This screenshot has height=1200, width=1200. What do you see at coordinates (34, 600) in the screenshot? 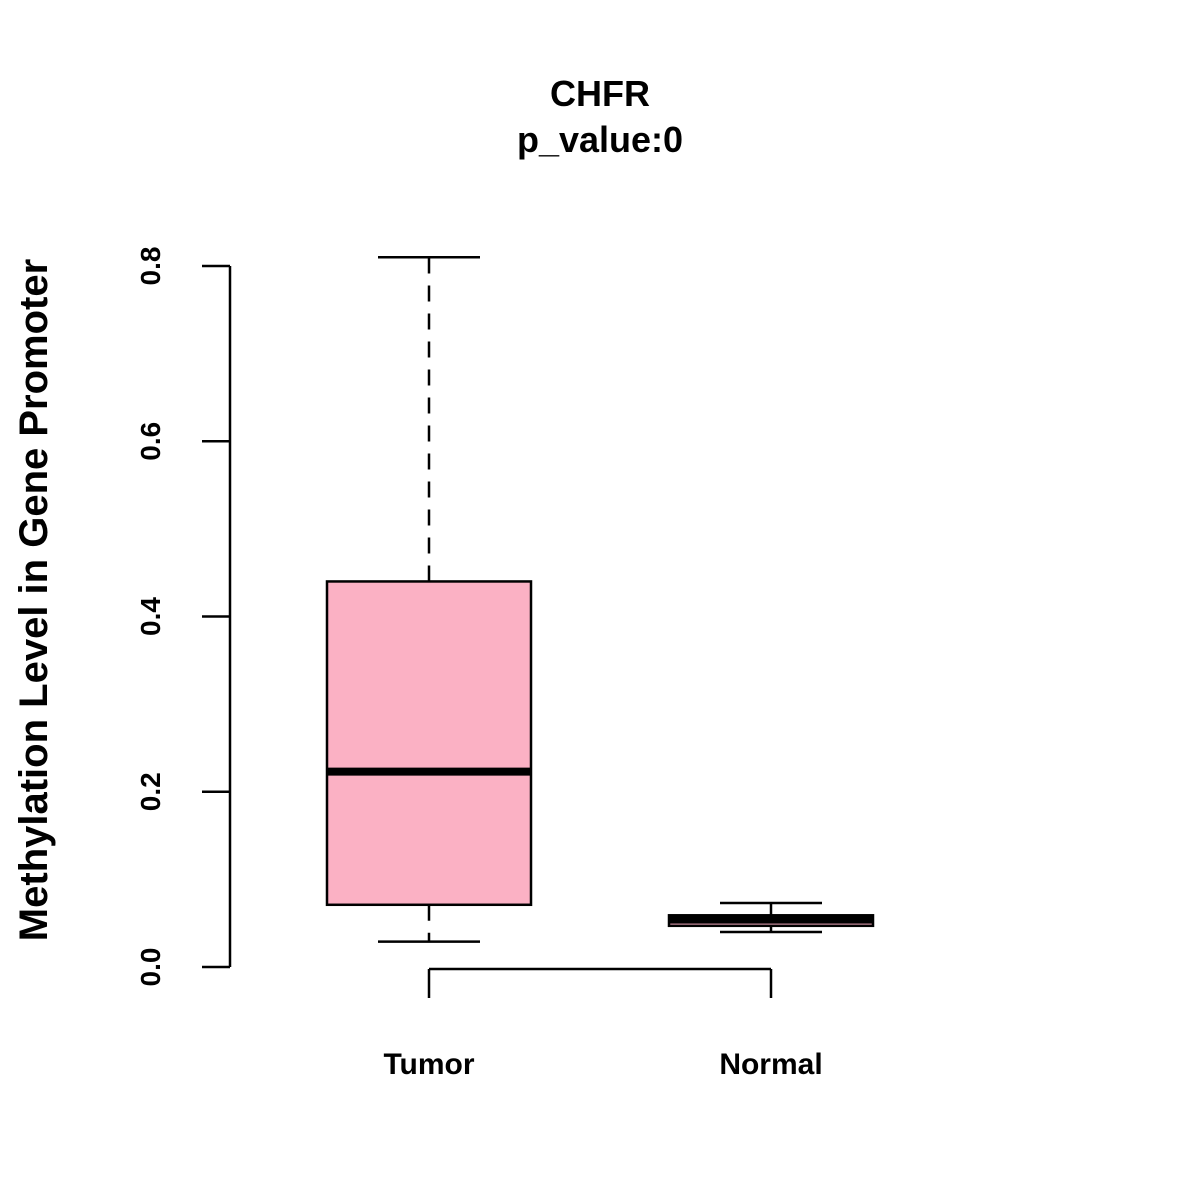
I see `y-axis-label: Methylation Level in Gene Promoter` at bounding box center [34, 600].